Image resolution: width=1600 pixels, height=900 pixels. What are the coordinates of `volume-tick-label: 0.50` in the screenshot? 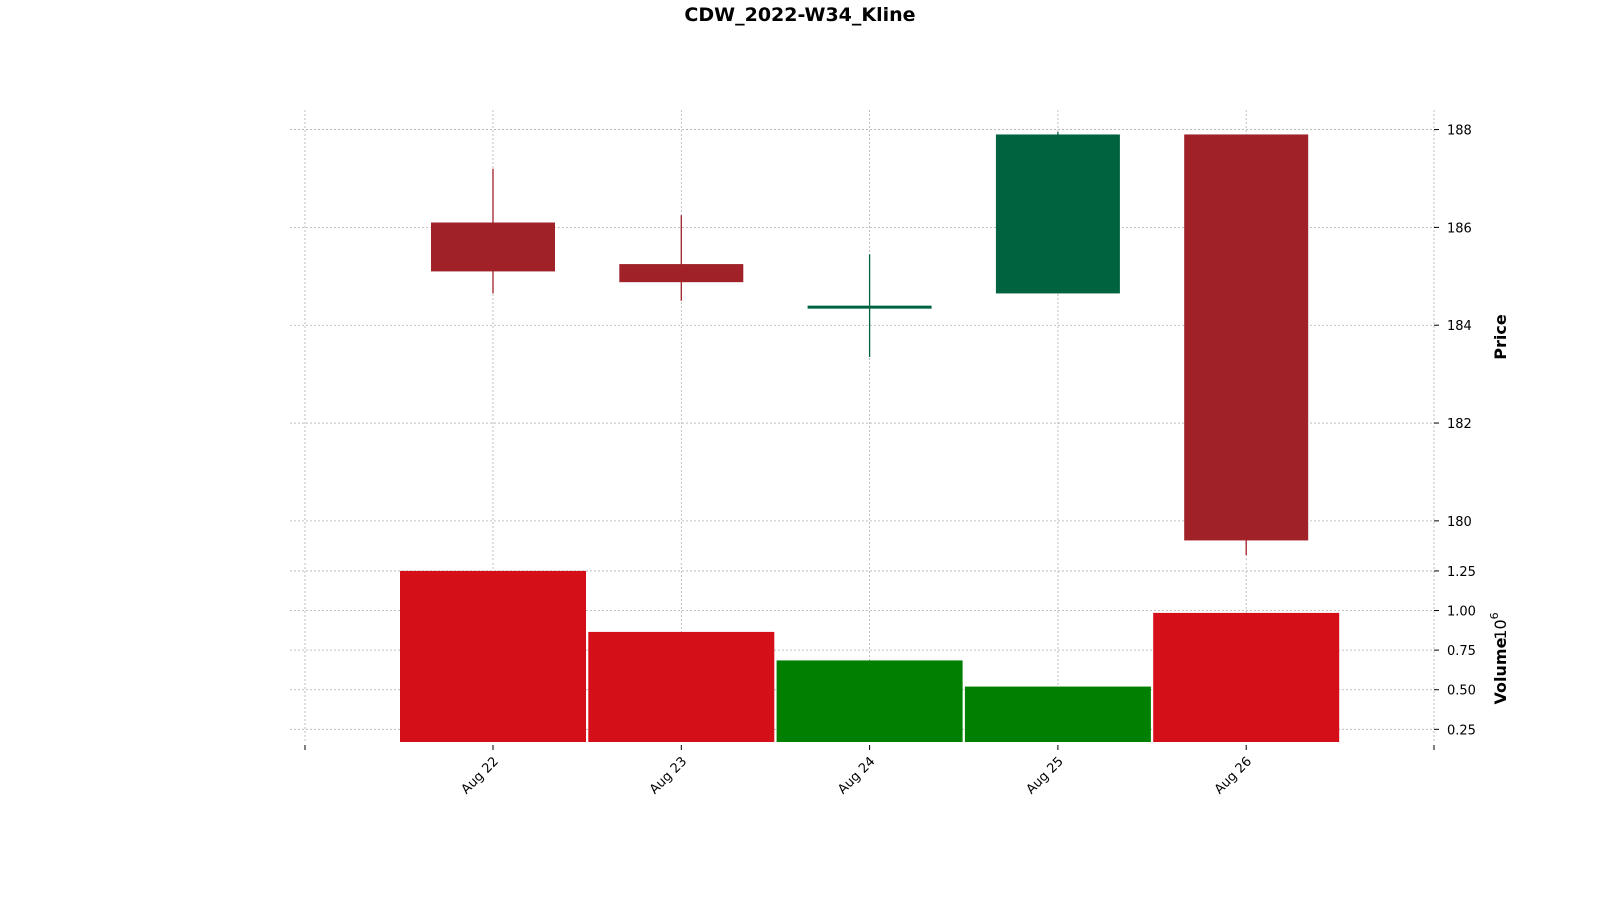 It's located at (1461, 691).